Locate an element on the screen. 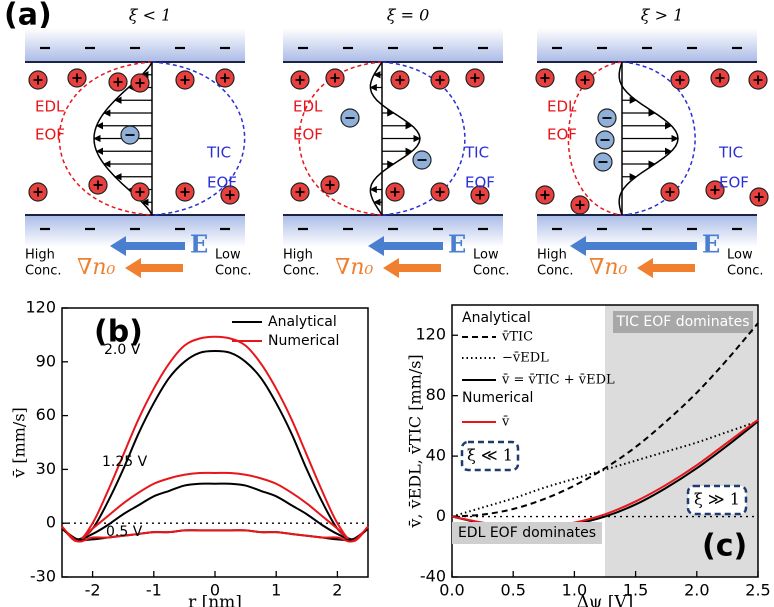  x-tick-label: 1.5 is located at coordinates (635, 590).